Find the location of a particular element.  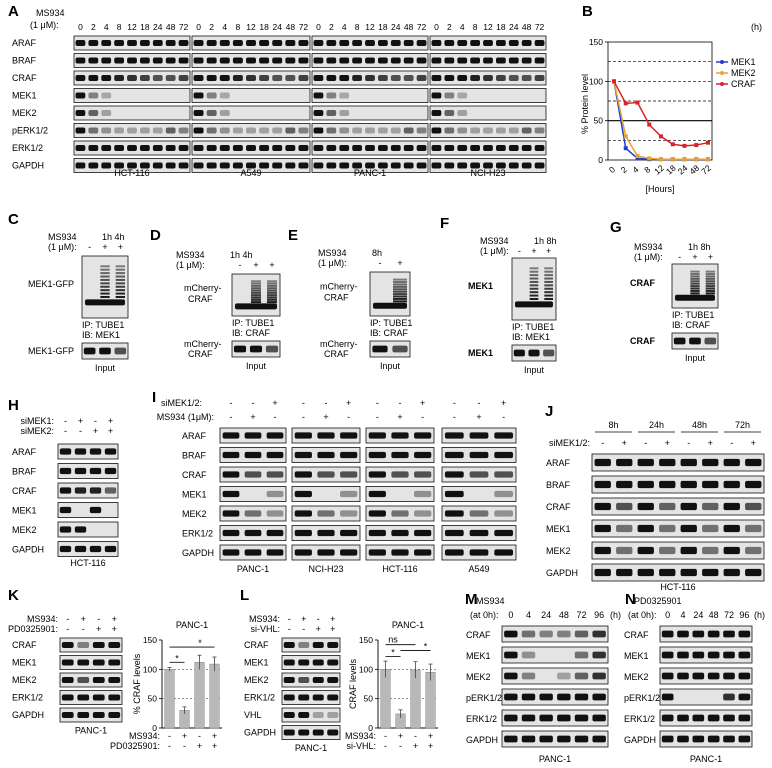

c-ip-blot is located at coordinates (105, 287).